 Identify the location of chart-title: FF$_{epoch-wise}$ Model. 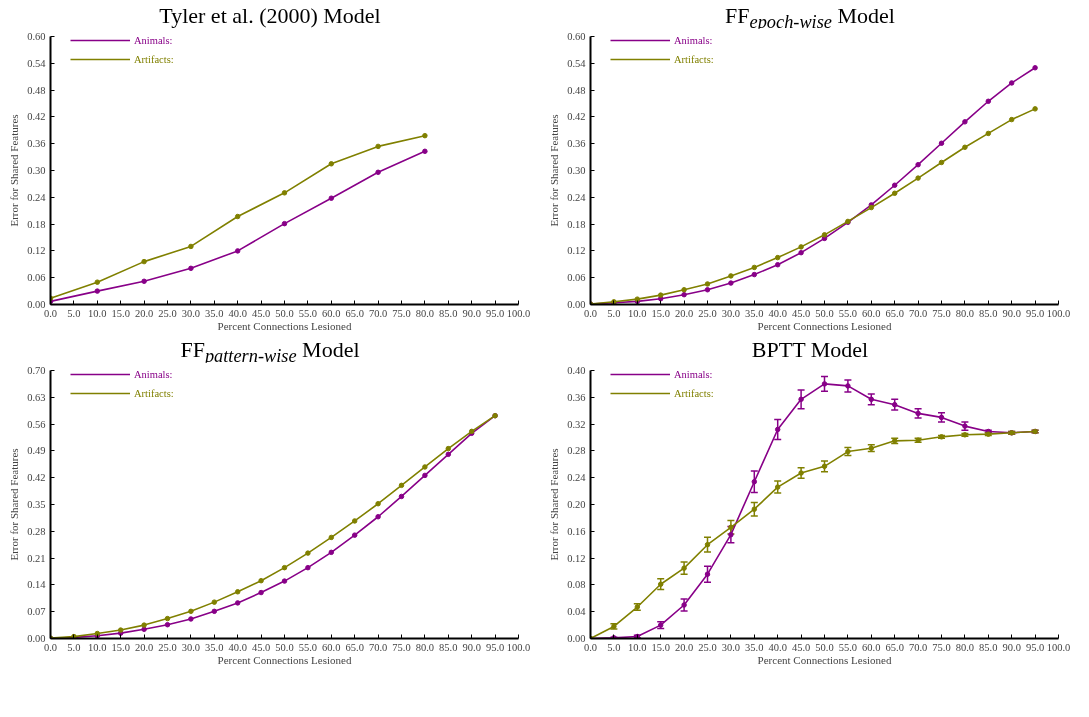
(810, 18).